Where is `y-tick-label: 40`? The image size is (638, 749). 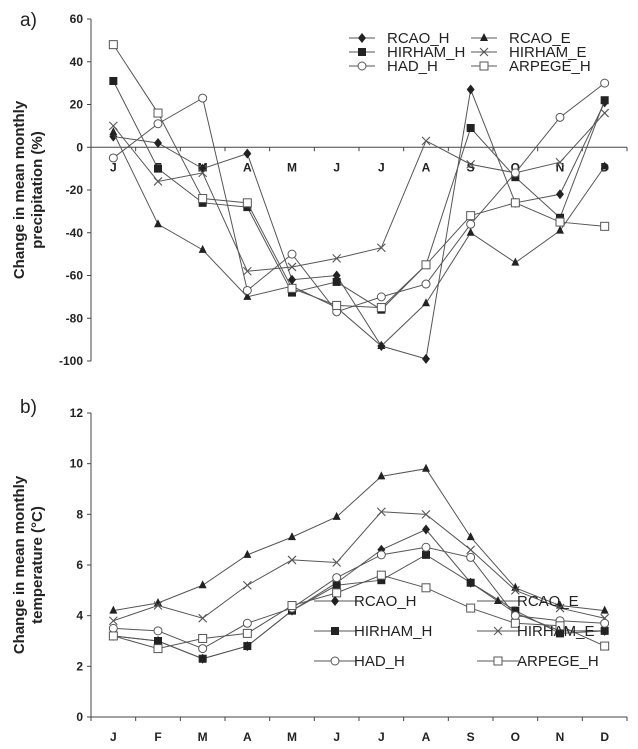 y-tick-label: 40 is located at coordinates (77, 62).